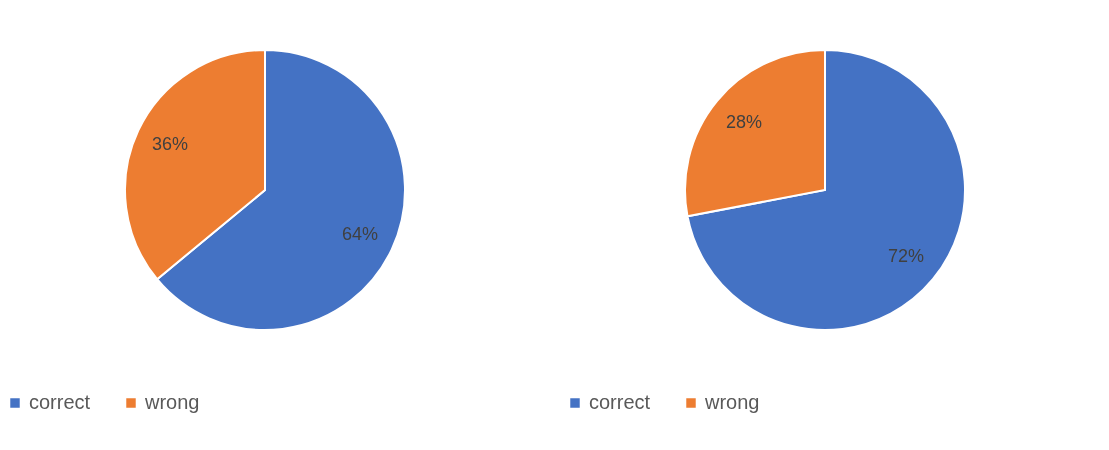 This screenshot has width=1109, height=450. I want to click on data-label: 72%, so click(905, 255).